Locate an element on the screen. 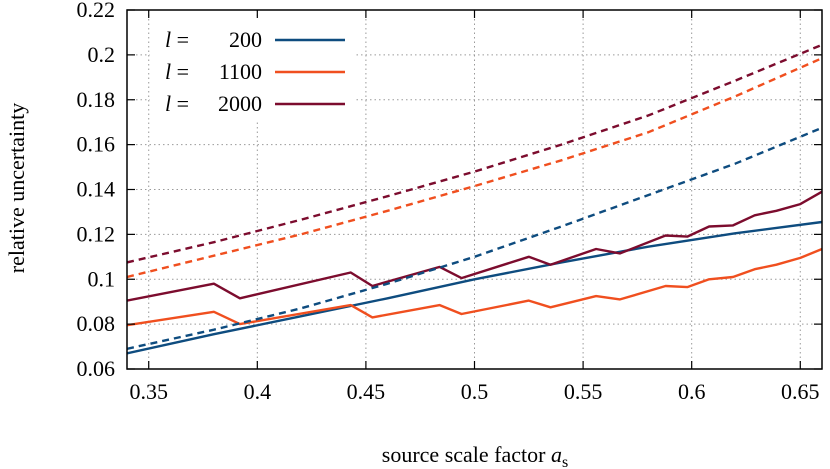  legend-label: l = 1100 is located at coordinates (213, 71).